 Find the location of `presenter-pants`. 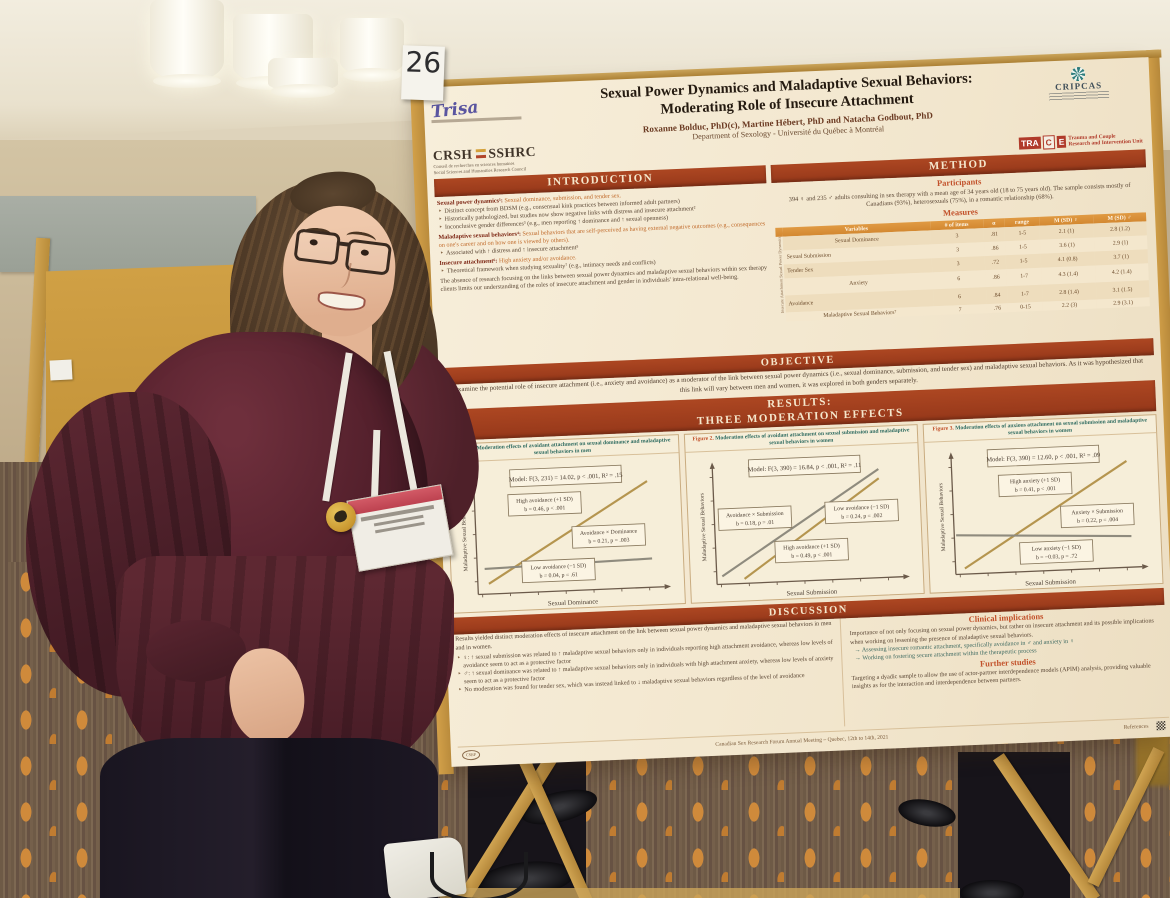

presenter-pants is located at coordinates (269, 818).